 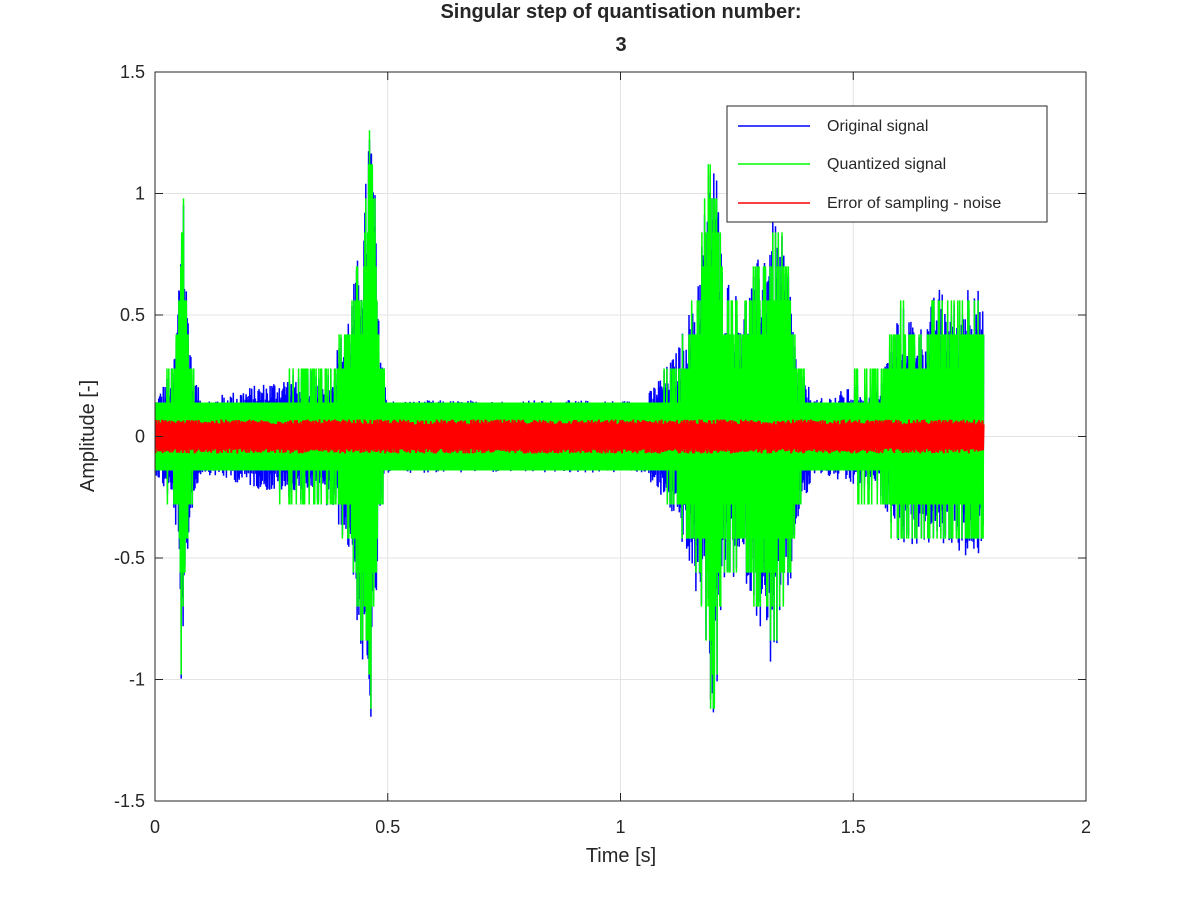 I want to click on legend-label-original: Original signal, so click(x=877, y=126).